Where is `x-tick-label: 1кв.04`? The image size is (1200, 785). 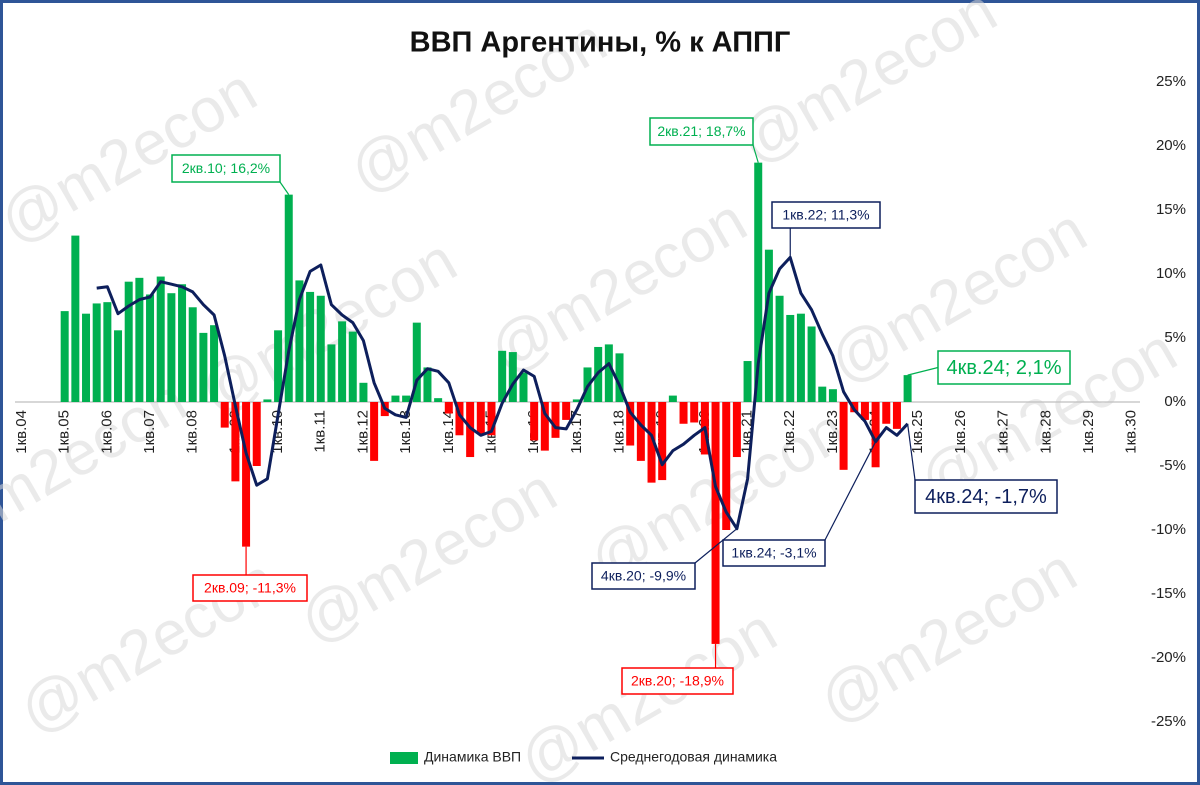 x-tick-label: 1кв.04 is located at coordinates (21, 432).